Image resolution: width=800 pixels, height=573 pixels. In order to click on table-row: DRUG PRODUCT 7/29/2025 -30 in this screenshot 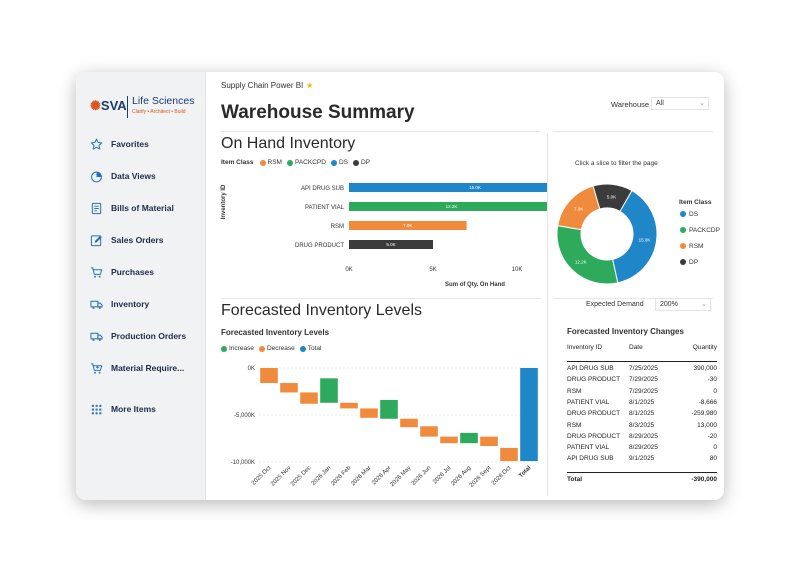, I will do `click(642, 381)`.